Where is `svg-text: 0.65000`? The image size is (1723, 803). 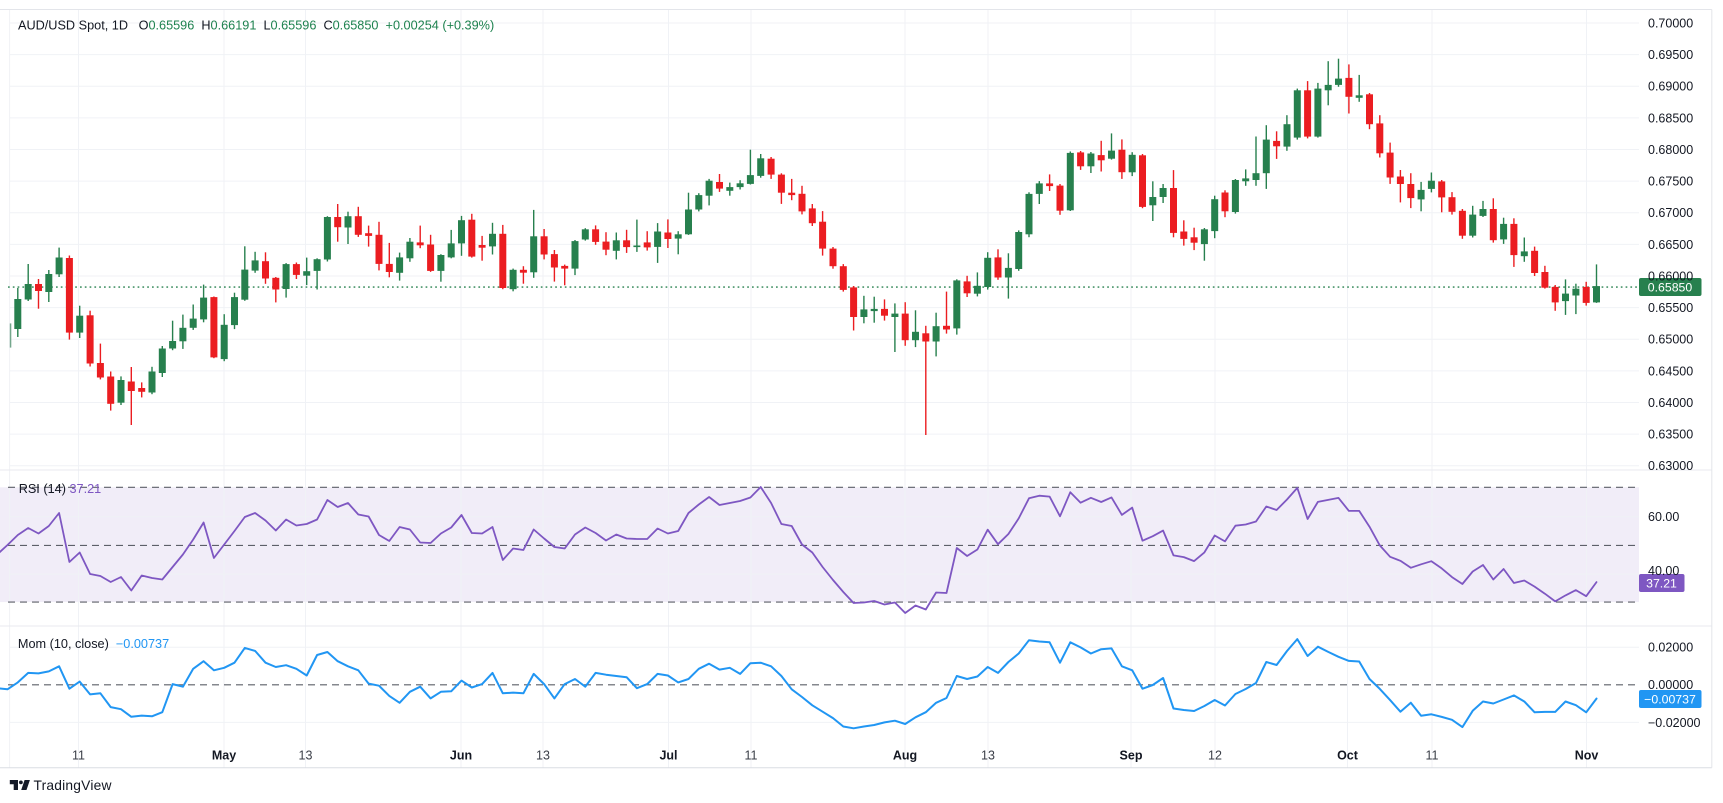
svg-text: 0.65000 is located at coordinates (1670, 340).